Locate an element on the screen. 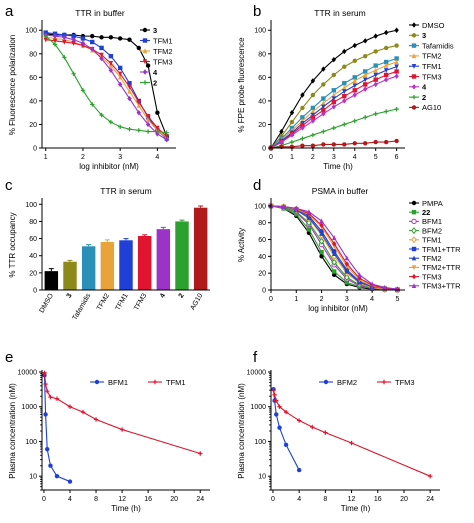 This screenshot has width=474, height=523. legend-label: TFM3 is located at coordinates (432, 76).